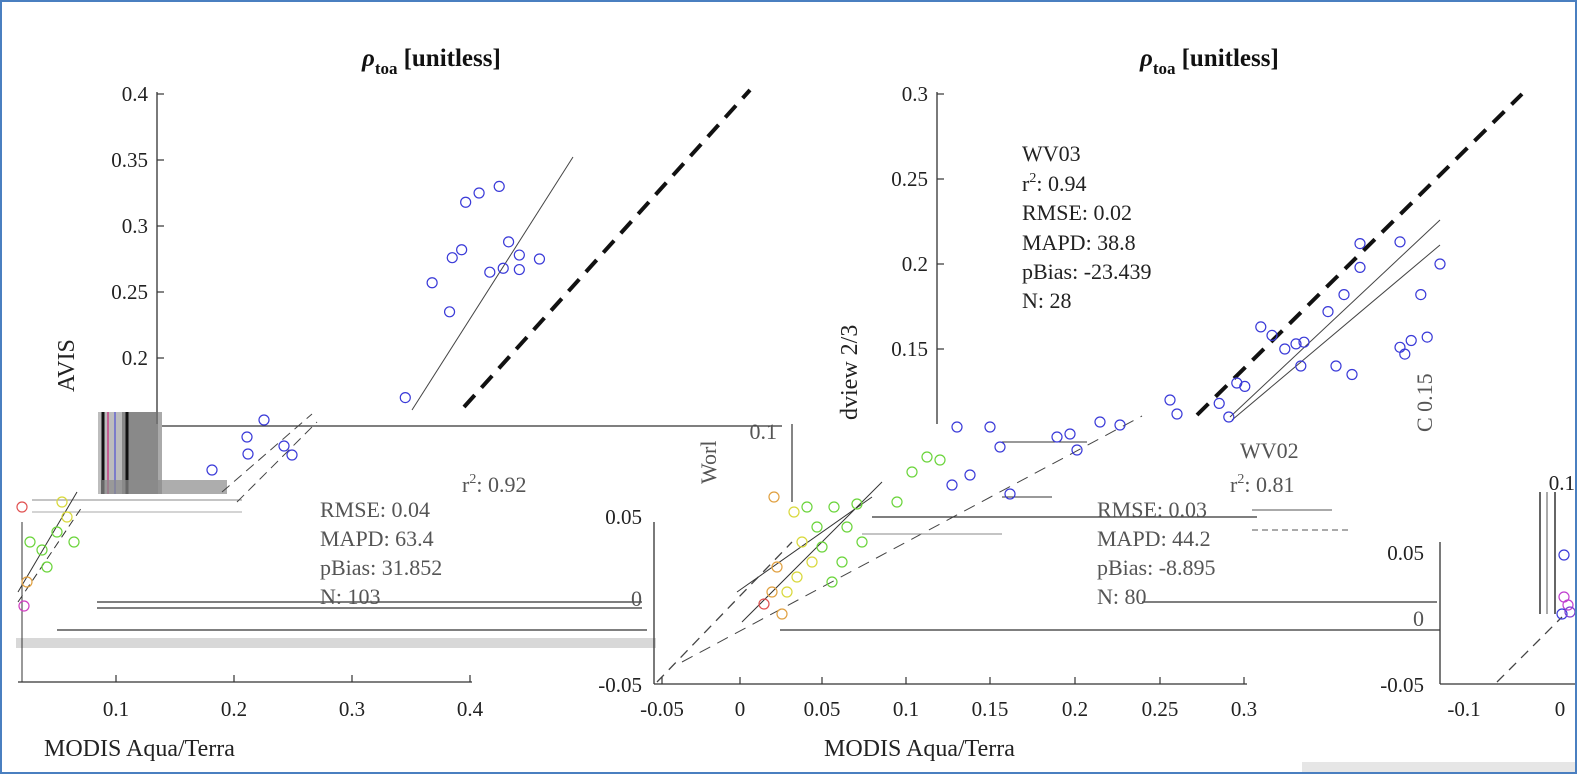 The height and width of the screenshot is (774, 1577). I want to click on panel-right-y-tick-label: 0.05, so click(1405, 553).